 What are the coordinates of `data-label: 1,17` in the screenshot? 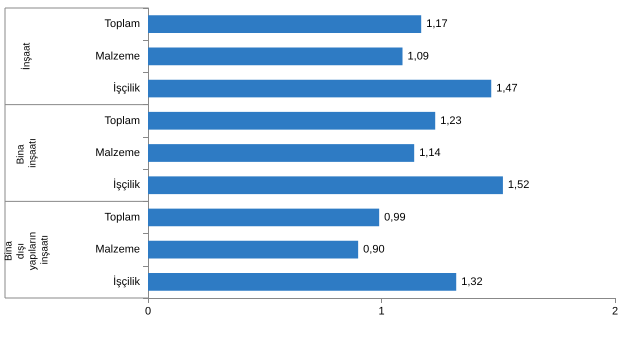 It's located at (437, 24).